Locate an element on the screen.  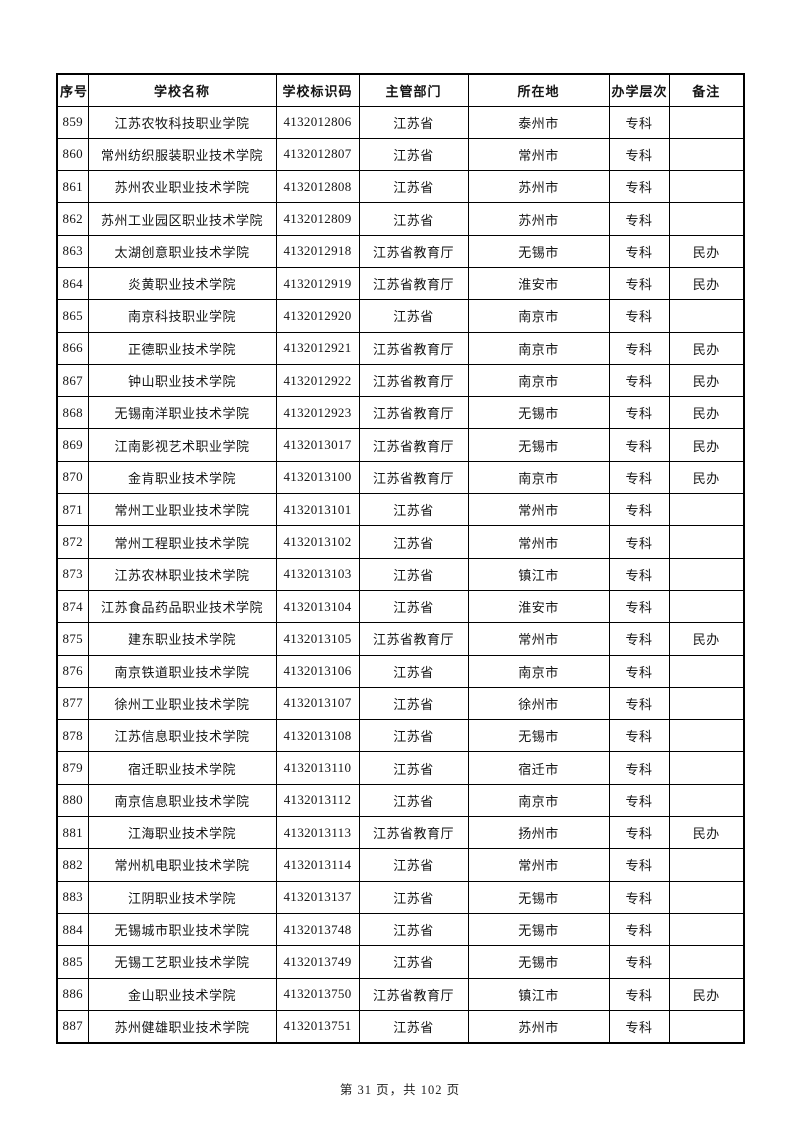
cell-seq: 864 is located at coordinates (72, 283).